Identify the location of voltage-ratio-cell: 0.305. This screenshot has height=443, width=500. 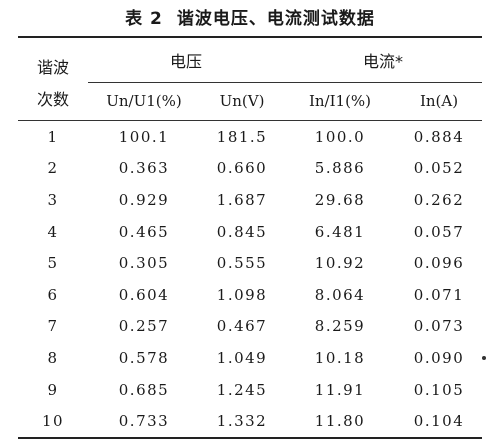
(144, 263).